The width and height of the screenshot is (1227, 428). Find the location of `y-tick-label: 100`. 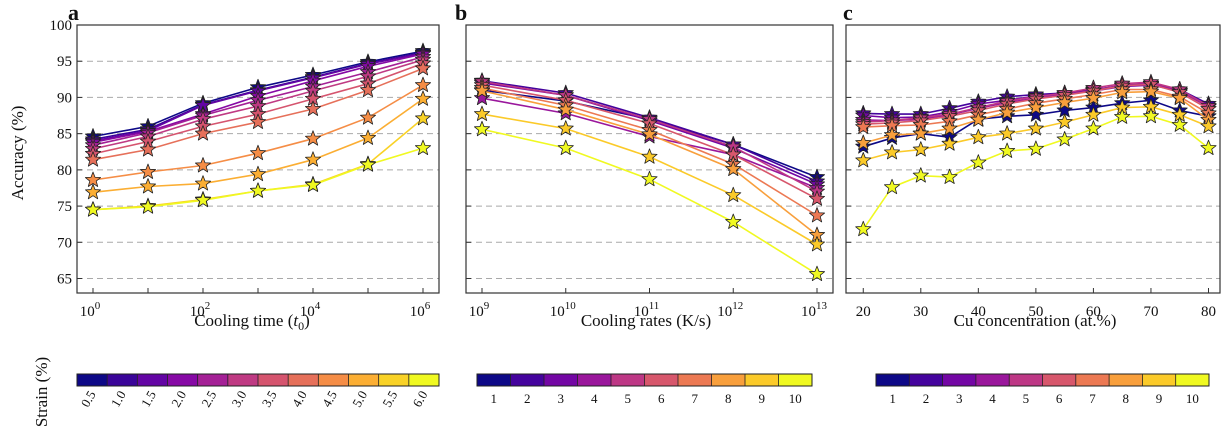

y-tick-label: 100 is located at coordinates (61, 26).